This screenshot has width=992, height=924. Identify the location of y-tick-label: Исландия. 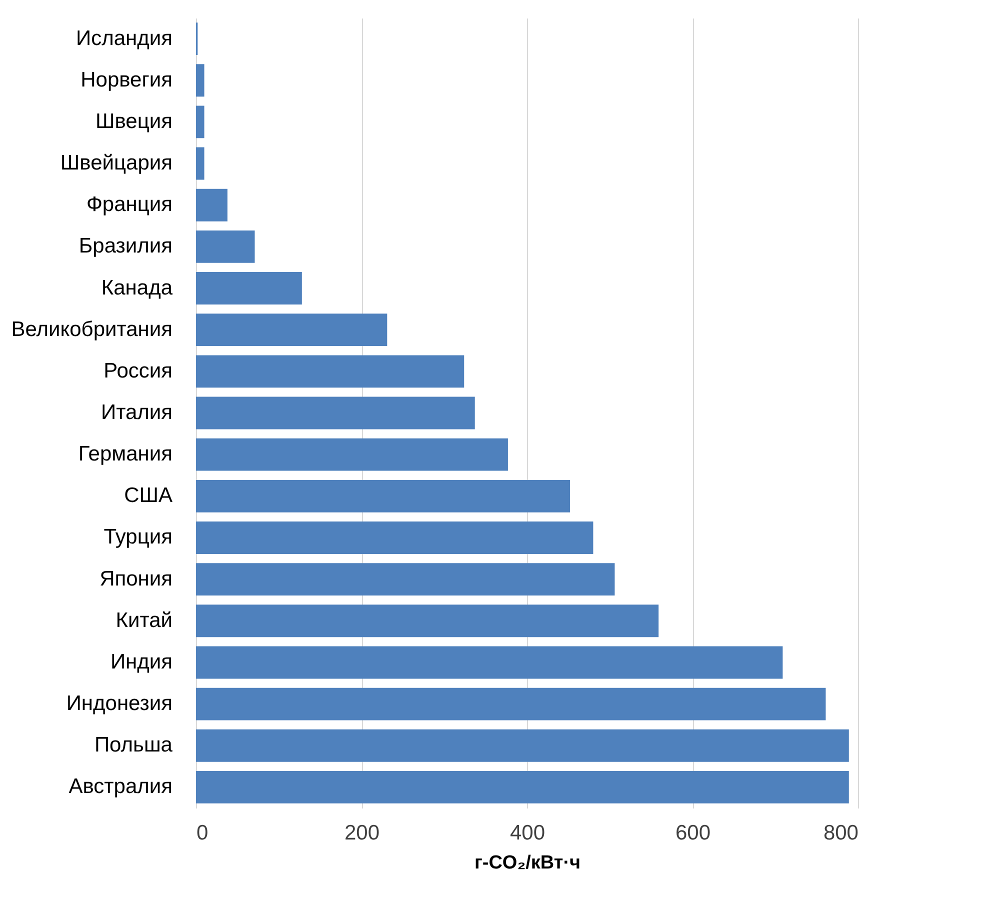
(124, 38).